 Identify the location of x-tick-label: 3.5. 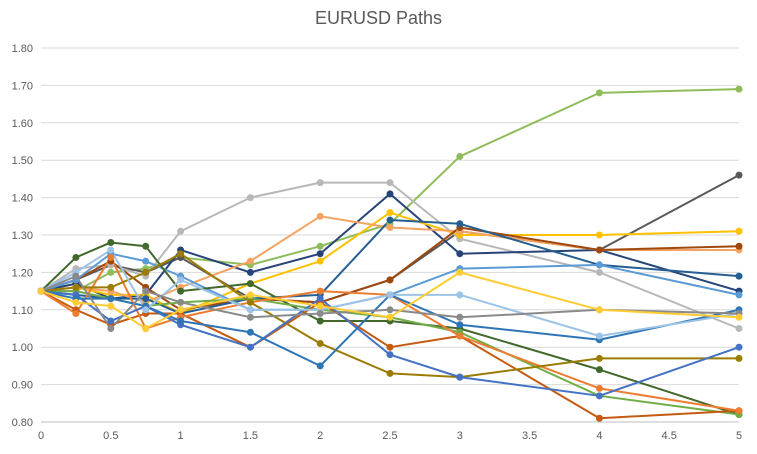
(529, 436).